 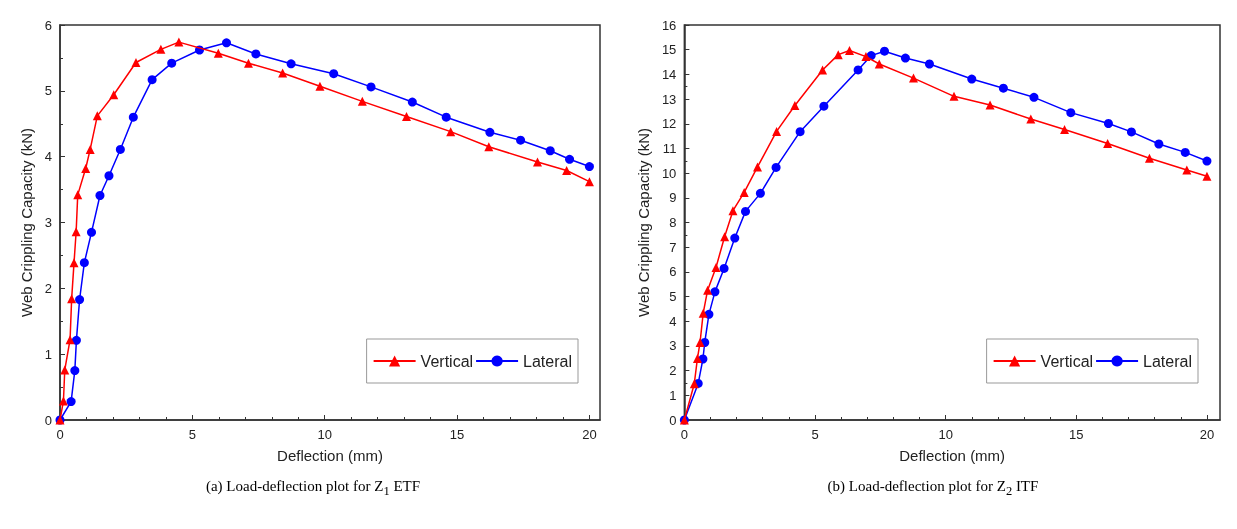 I want to click on y-tick-label: 15, so click(x=669, y=50).